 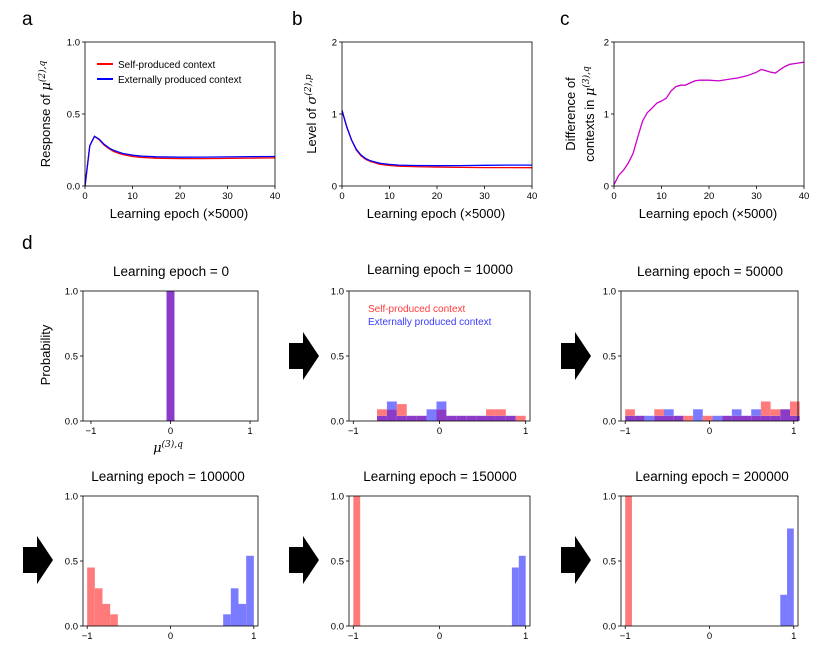 What do you see at coordinates (27, 243) in the screenshot?
I see `panel-label-d: d` at bounding box center [27, 243].